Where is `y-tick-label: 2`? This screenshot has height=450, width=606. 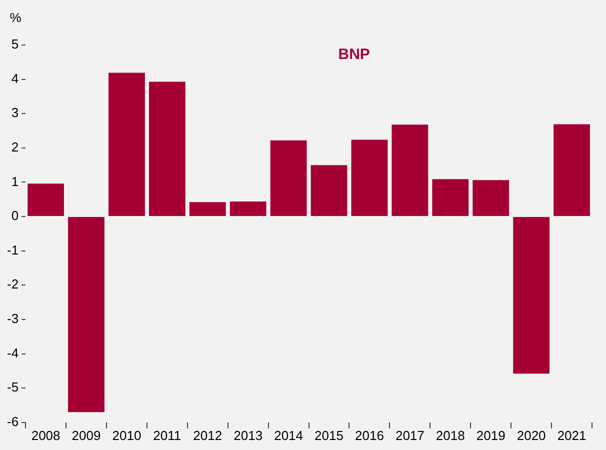 y-tick-label: 2 is located at coordinates (15, 147).